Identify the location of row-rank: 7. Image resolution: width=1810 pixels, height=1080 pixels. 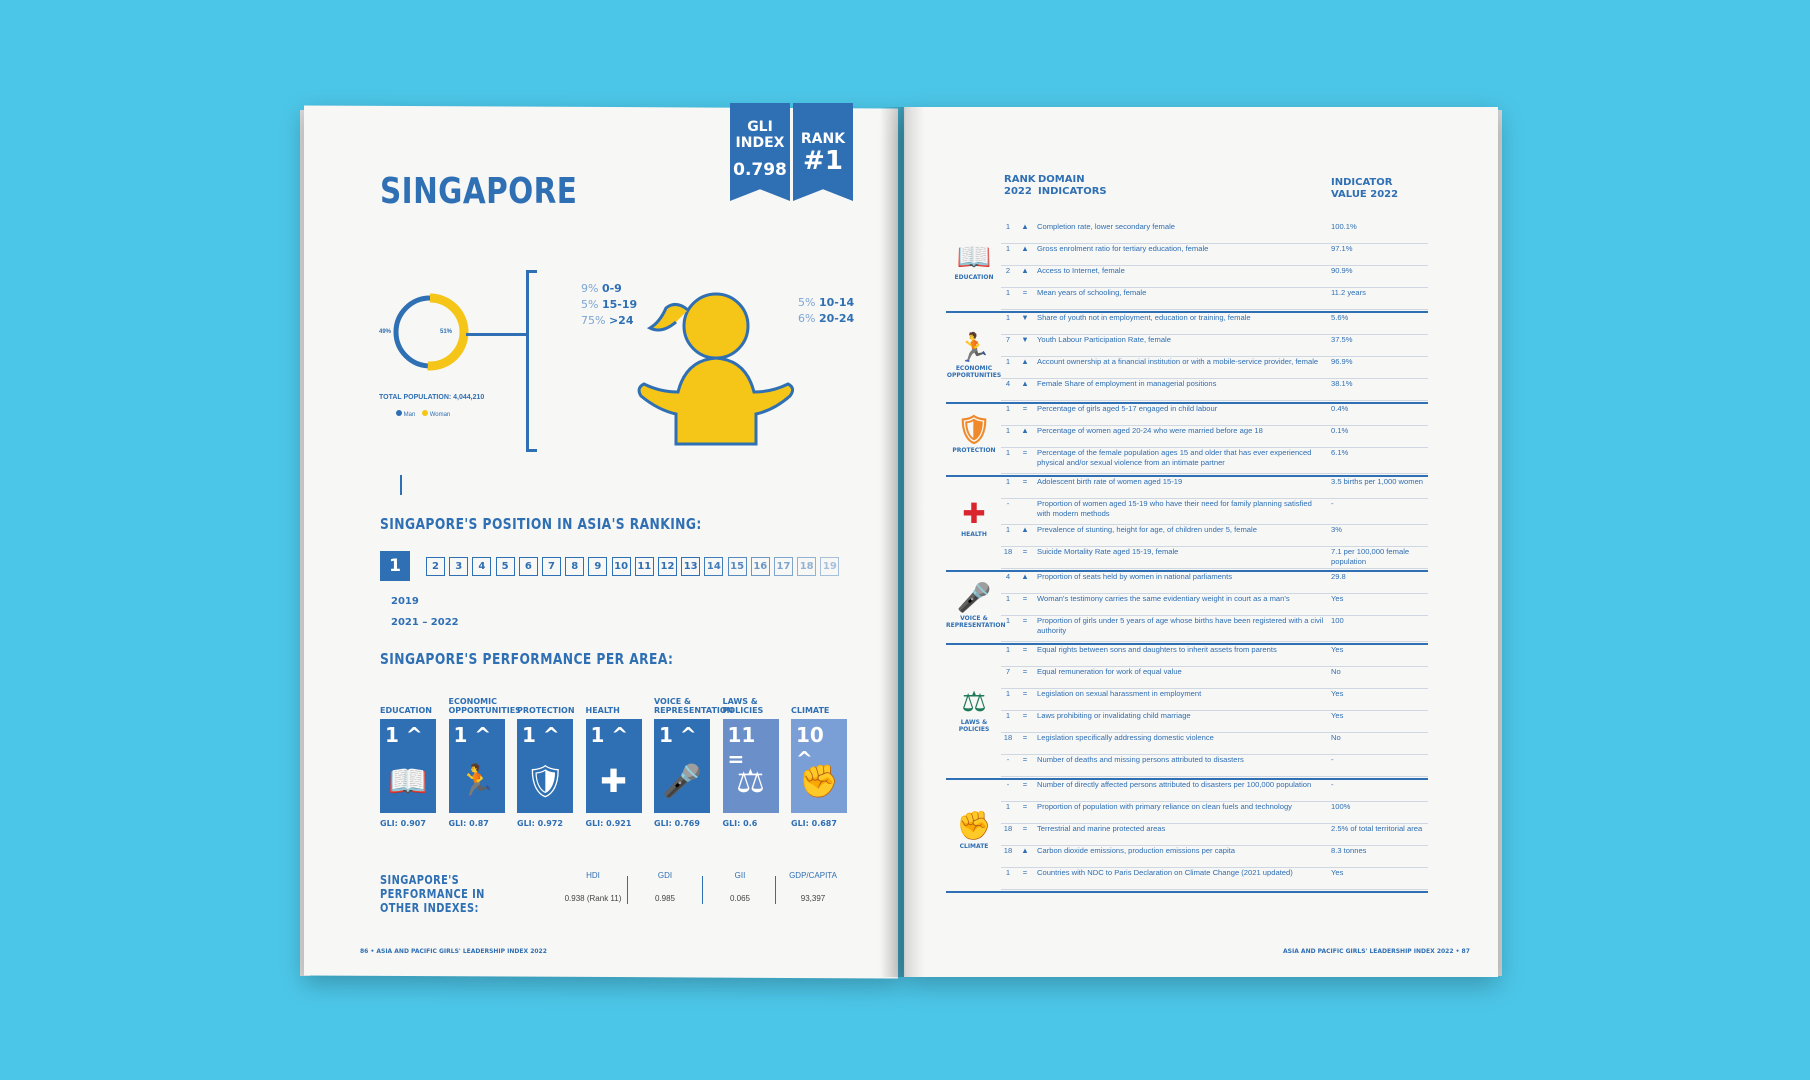
(1008, 671).